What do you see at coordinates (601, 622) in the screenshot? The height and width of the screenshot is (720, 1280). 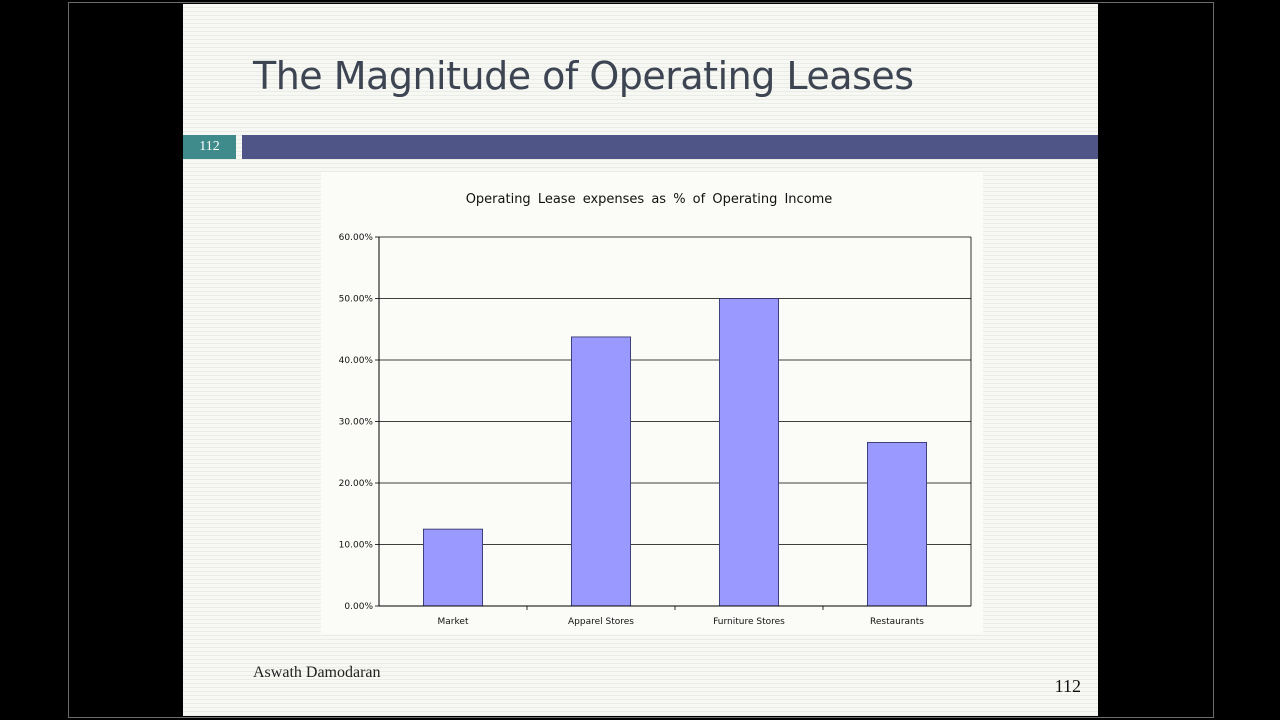 I see `x-tick-label: Apparel Stores` at bounding box center [601, 622].